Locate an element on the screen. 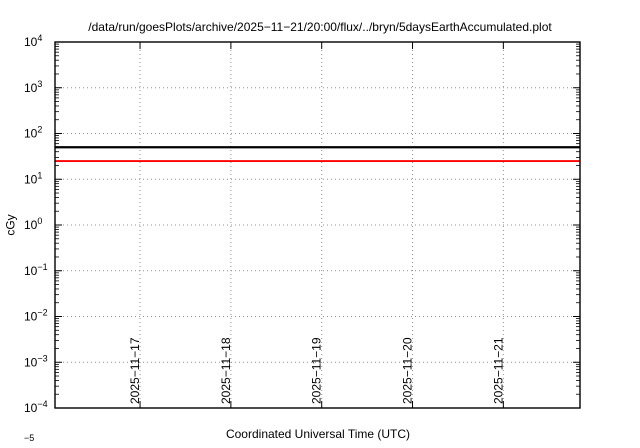  y-tick-label: 10⁻² is located at coordinates (36, 316).